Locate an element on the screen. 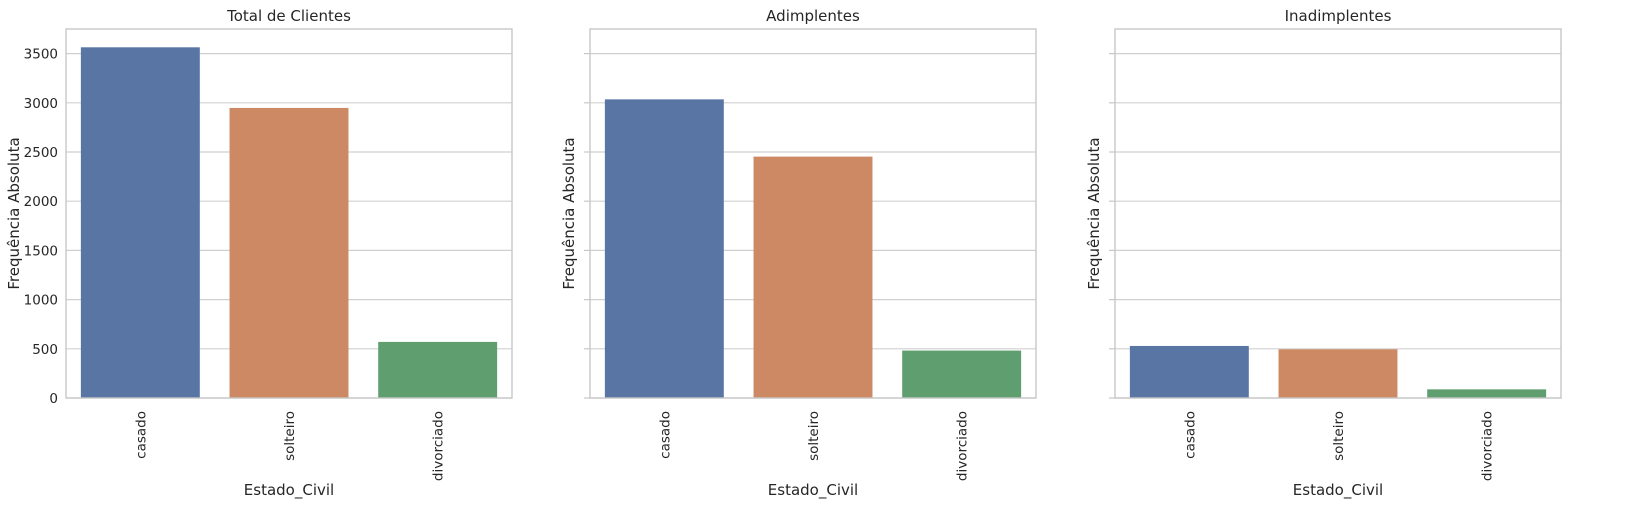 The width and height of the screenshot is (1637, 529). y-tick-label: 2000 is located at coordinates (41, 202).